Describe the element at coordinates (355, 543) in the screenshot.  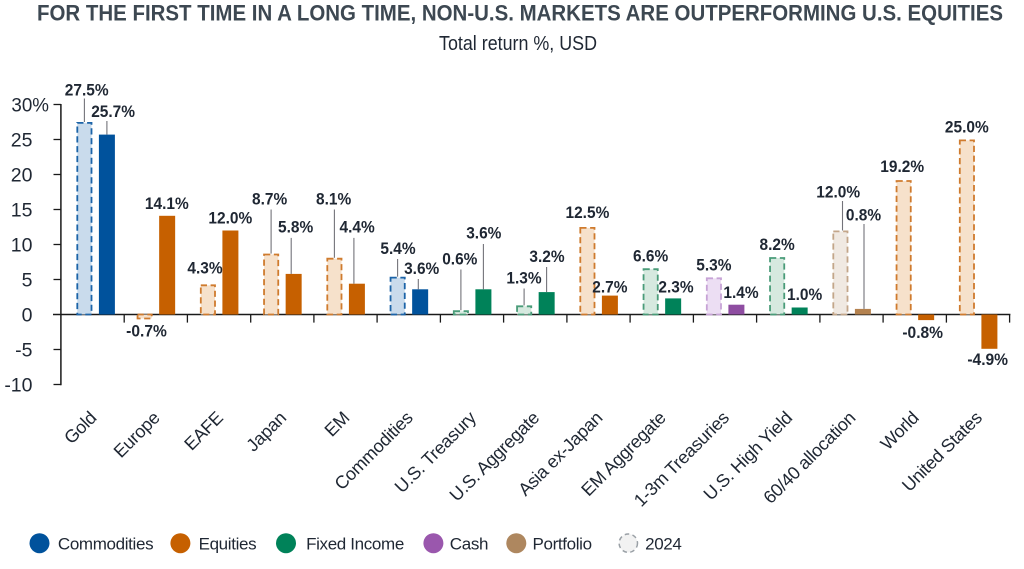
I see `svg-text: Fixed Income` at that location.